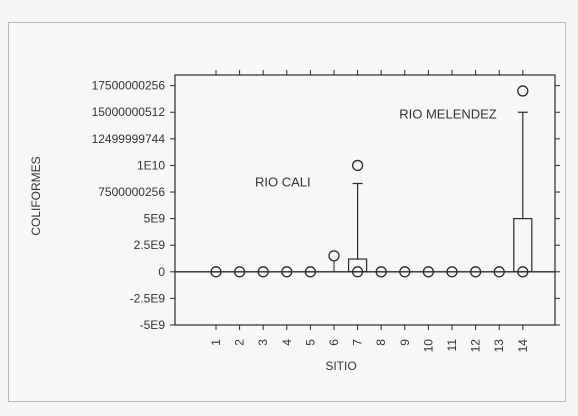 The image size is (578, 416). I want to click on x-tick-label: 2, so click(240, 342).